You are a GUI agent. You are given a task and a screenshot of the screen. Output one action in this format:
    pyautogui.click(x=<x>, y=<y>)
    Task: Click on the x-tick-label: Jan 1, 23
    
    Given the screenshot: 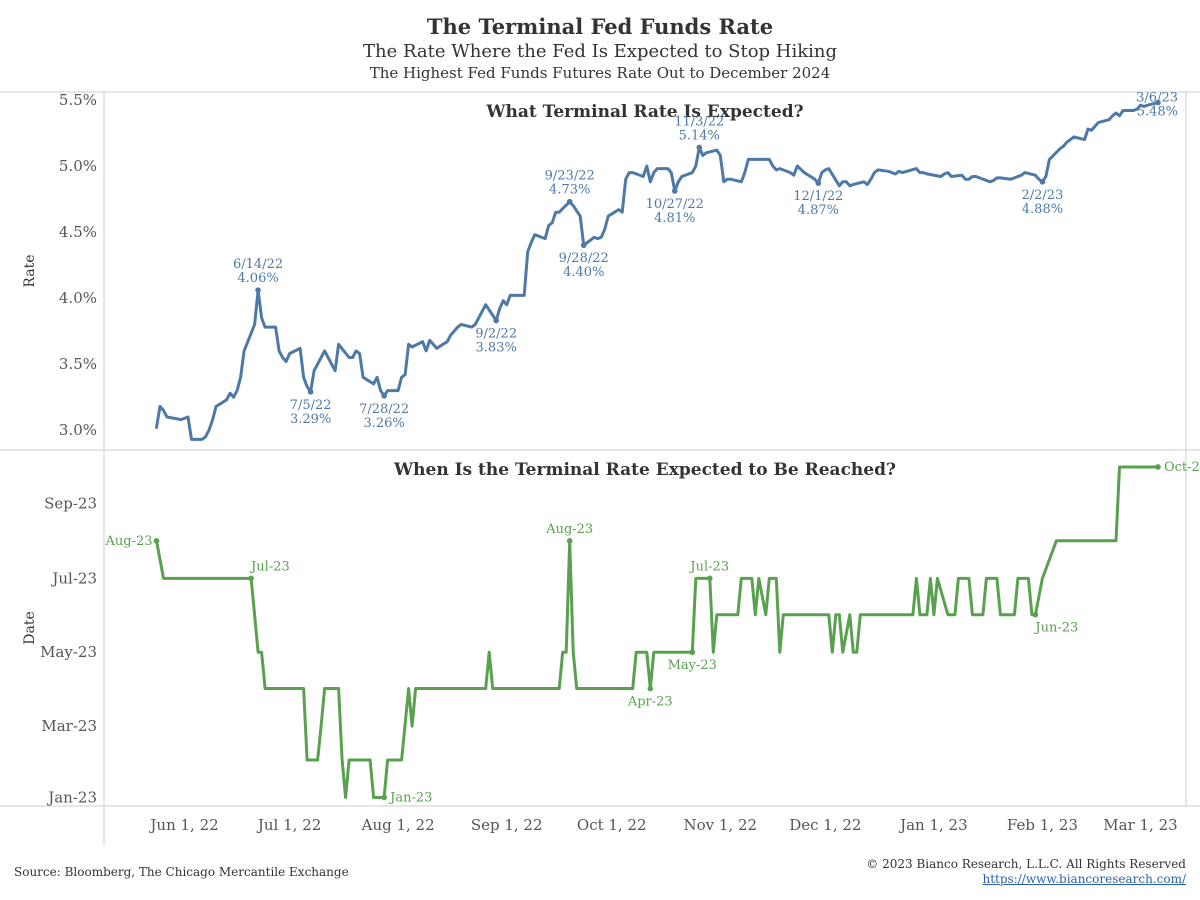 What is the action you would take?
    pyautogui.click(x=933, y=825)
    